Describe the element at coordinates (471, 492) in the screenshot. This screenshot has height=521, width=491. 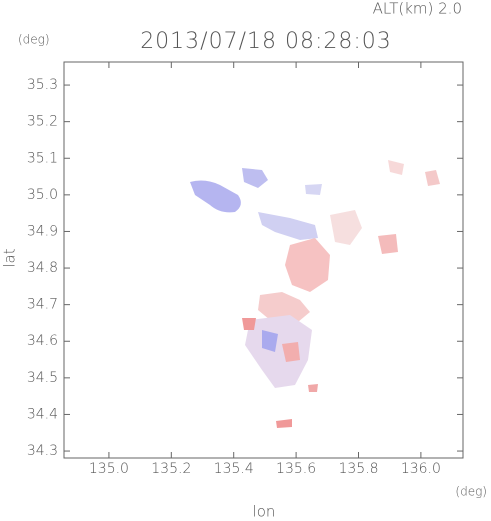
I see `x-unit: (deg)` at that location.